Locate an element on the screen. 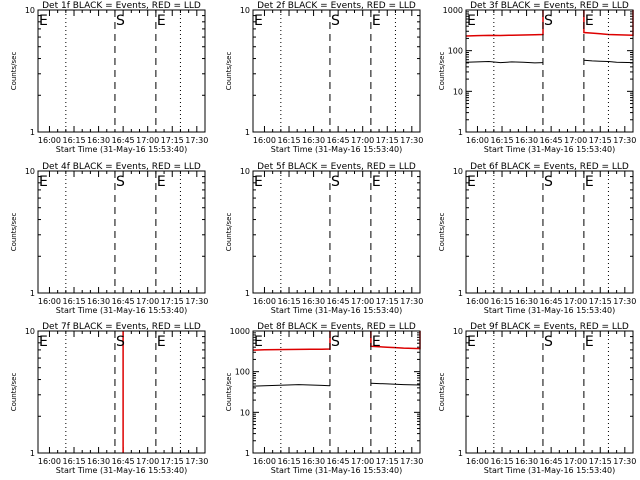 The image size is (640, 480). panel-title: Det 4f BLACK = Events, RED = LLD is located at coordinates (121, 167).